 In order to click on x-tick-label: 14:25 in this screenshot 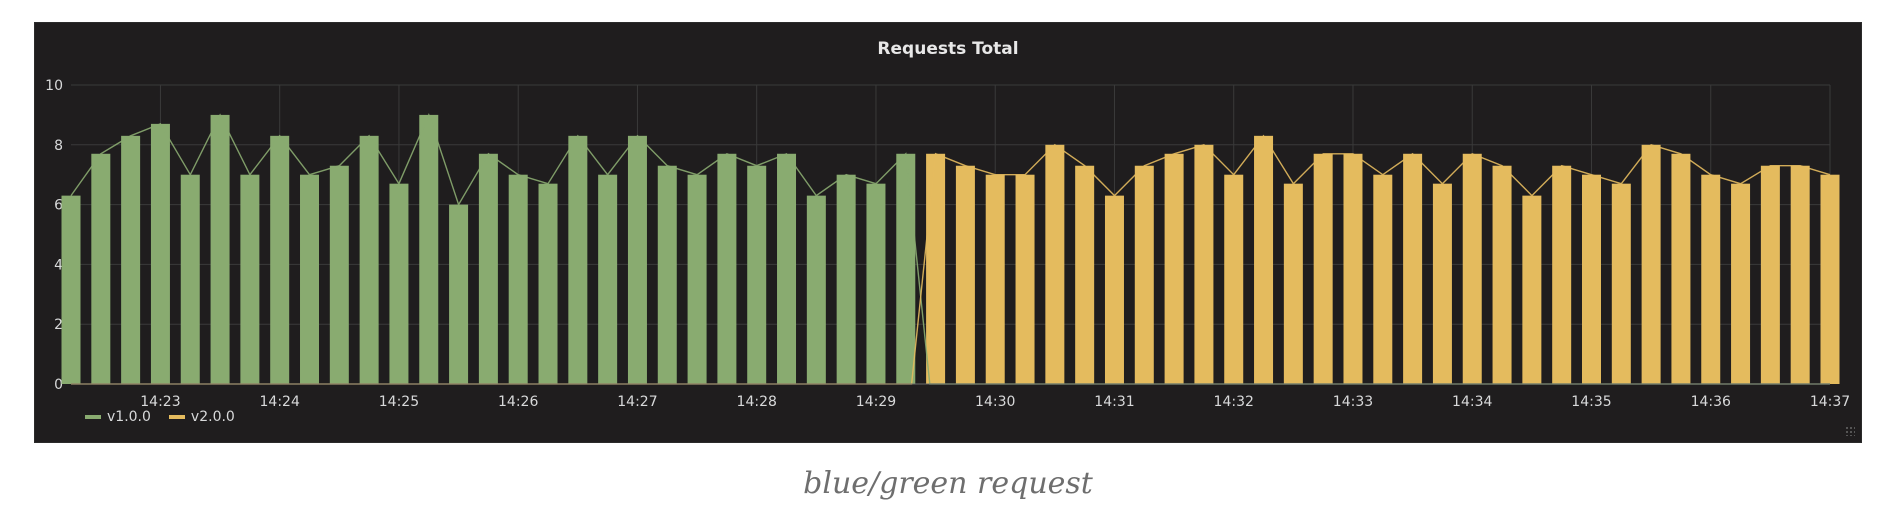, I will do `click(399, 402)`.